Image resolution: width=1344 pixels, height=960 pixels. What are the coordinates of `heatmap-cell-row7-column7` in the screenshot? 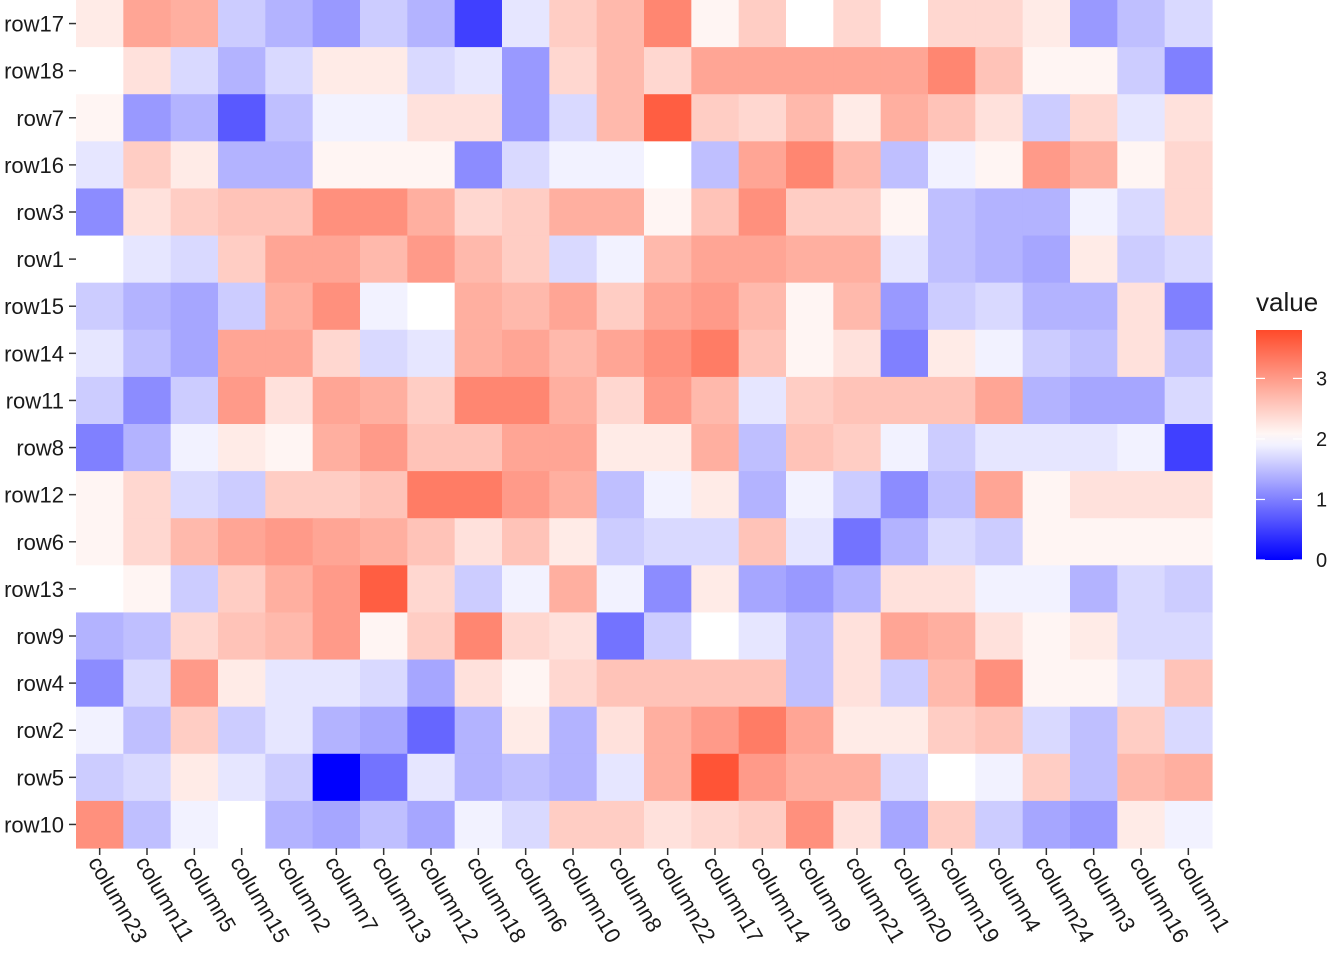 It's located at (336, 118).